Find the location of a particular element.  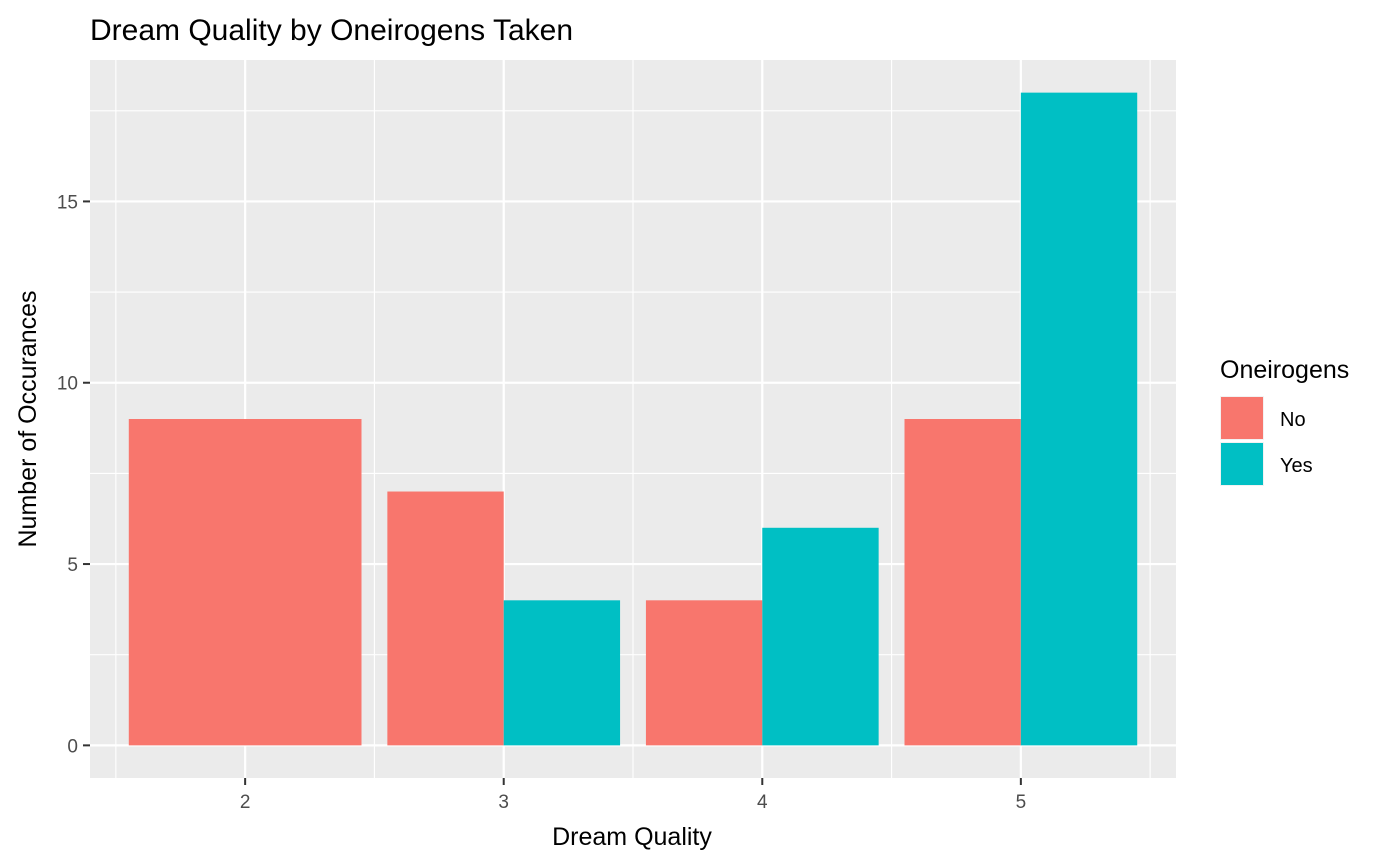

legend: Oneirogens No Yes is located at coordinates (1284, 421).